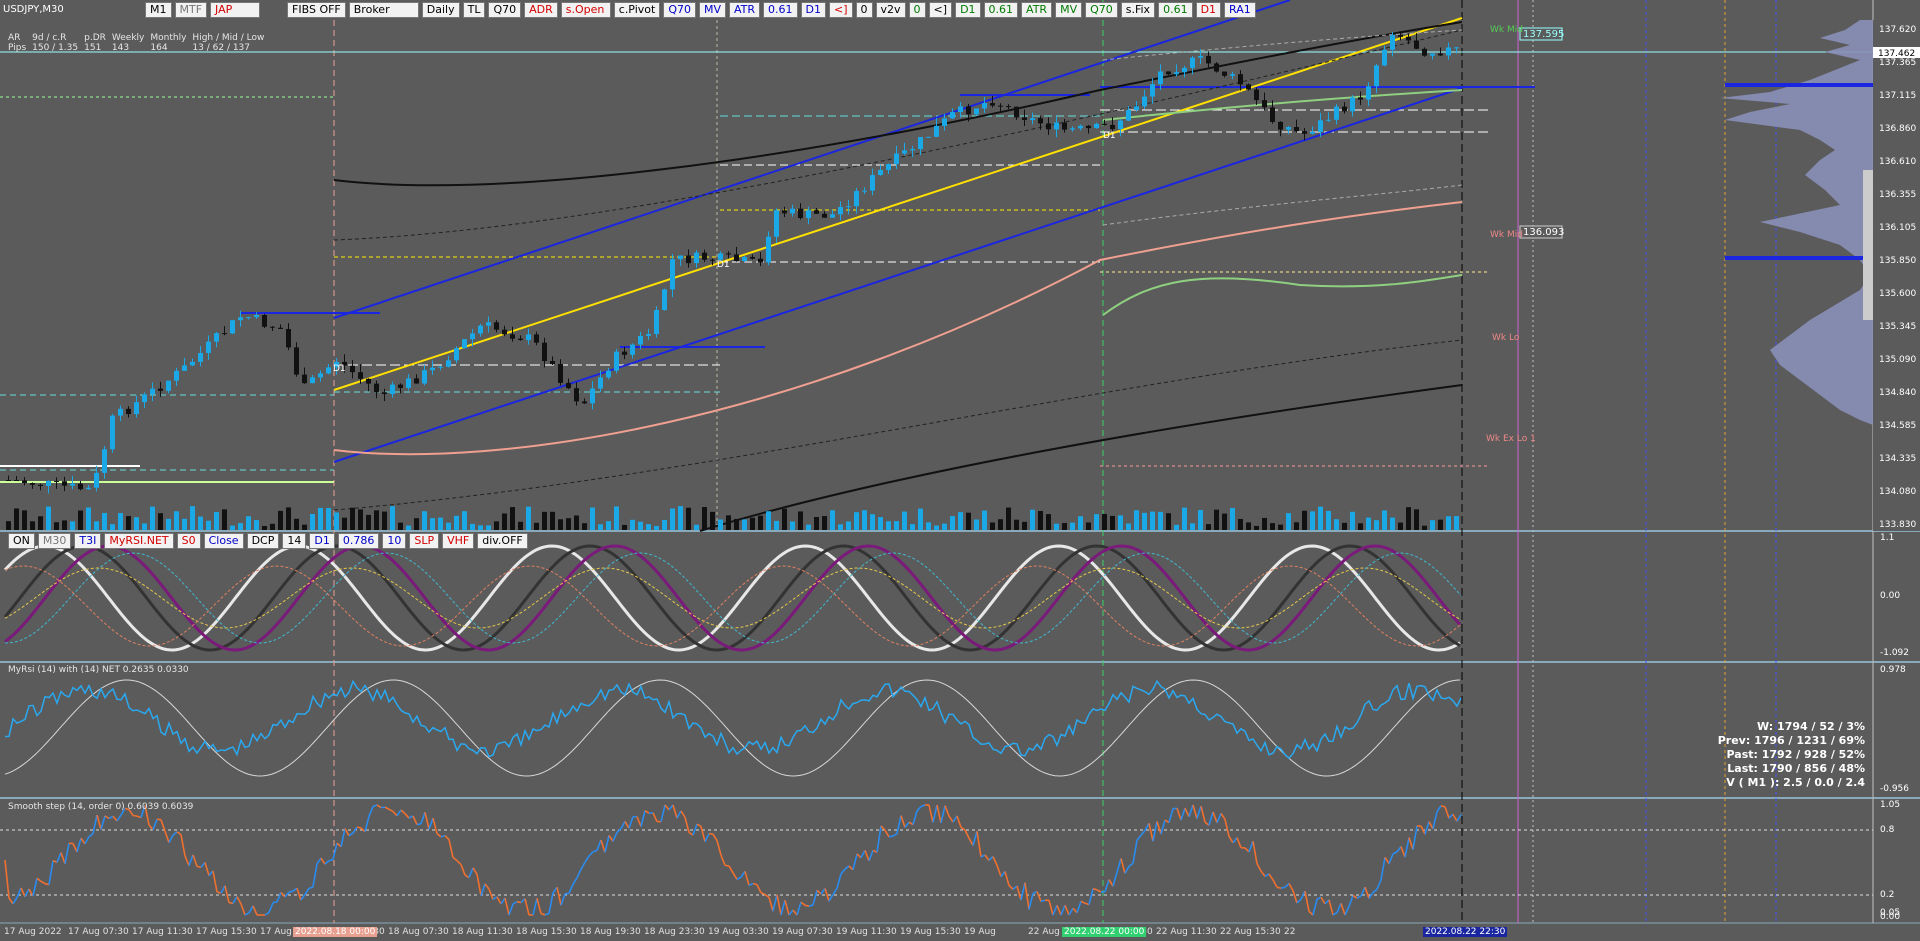 Image resolution: width=1920 pixels, height=941 pixels. What do you see at coordinates (263, 541) in the screenshot?
I see `oscillator-toolbar-button: DCP` at bounding box center [263, 541].